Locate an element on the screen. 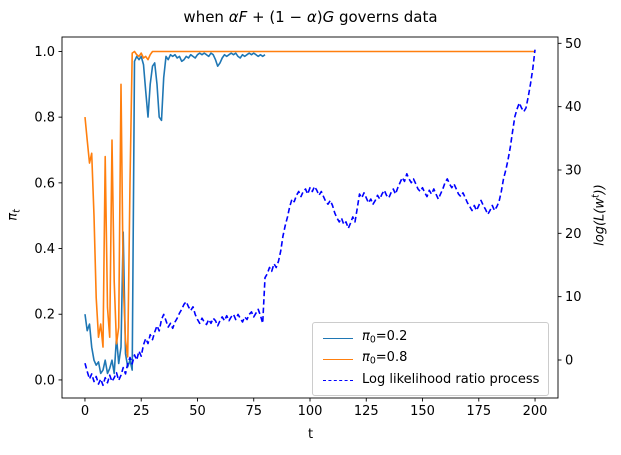 The image size is (621, 455). text-part: =0.2 is located at coordinates (391, 336).